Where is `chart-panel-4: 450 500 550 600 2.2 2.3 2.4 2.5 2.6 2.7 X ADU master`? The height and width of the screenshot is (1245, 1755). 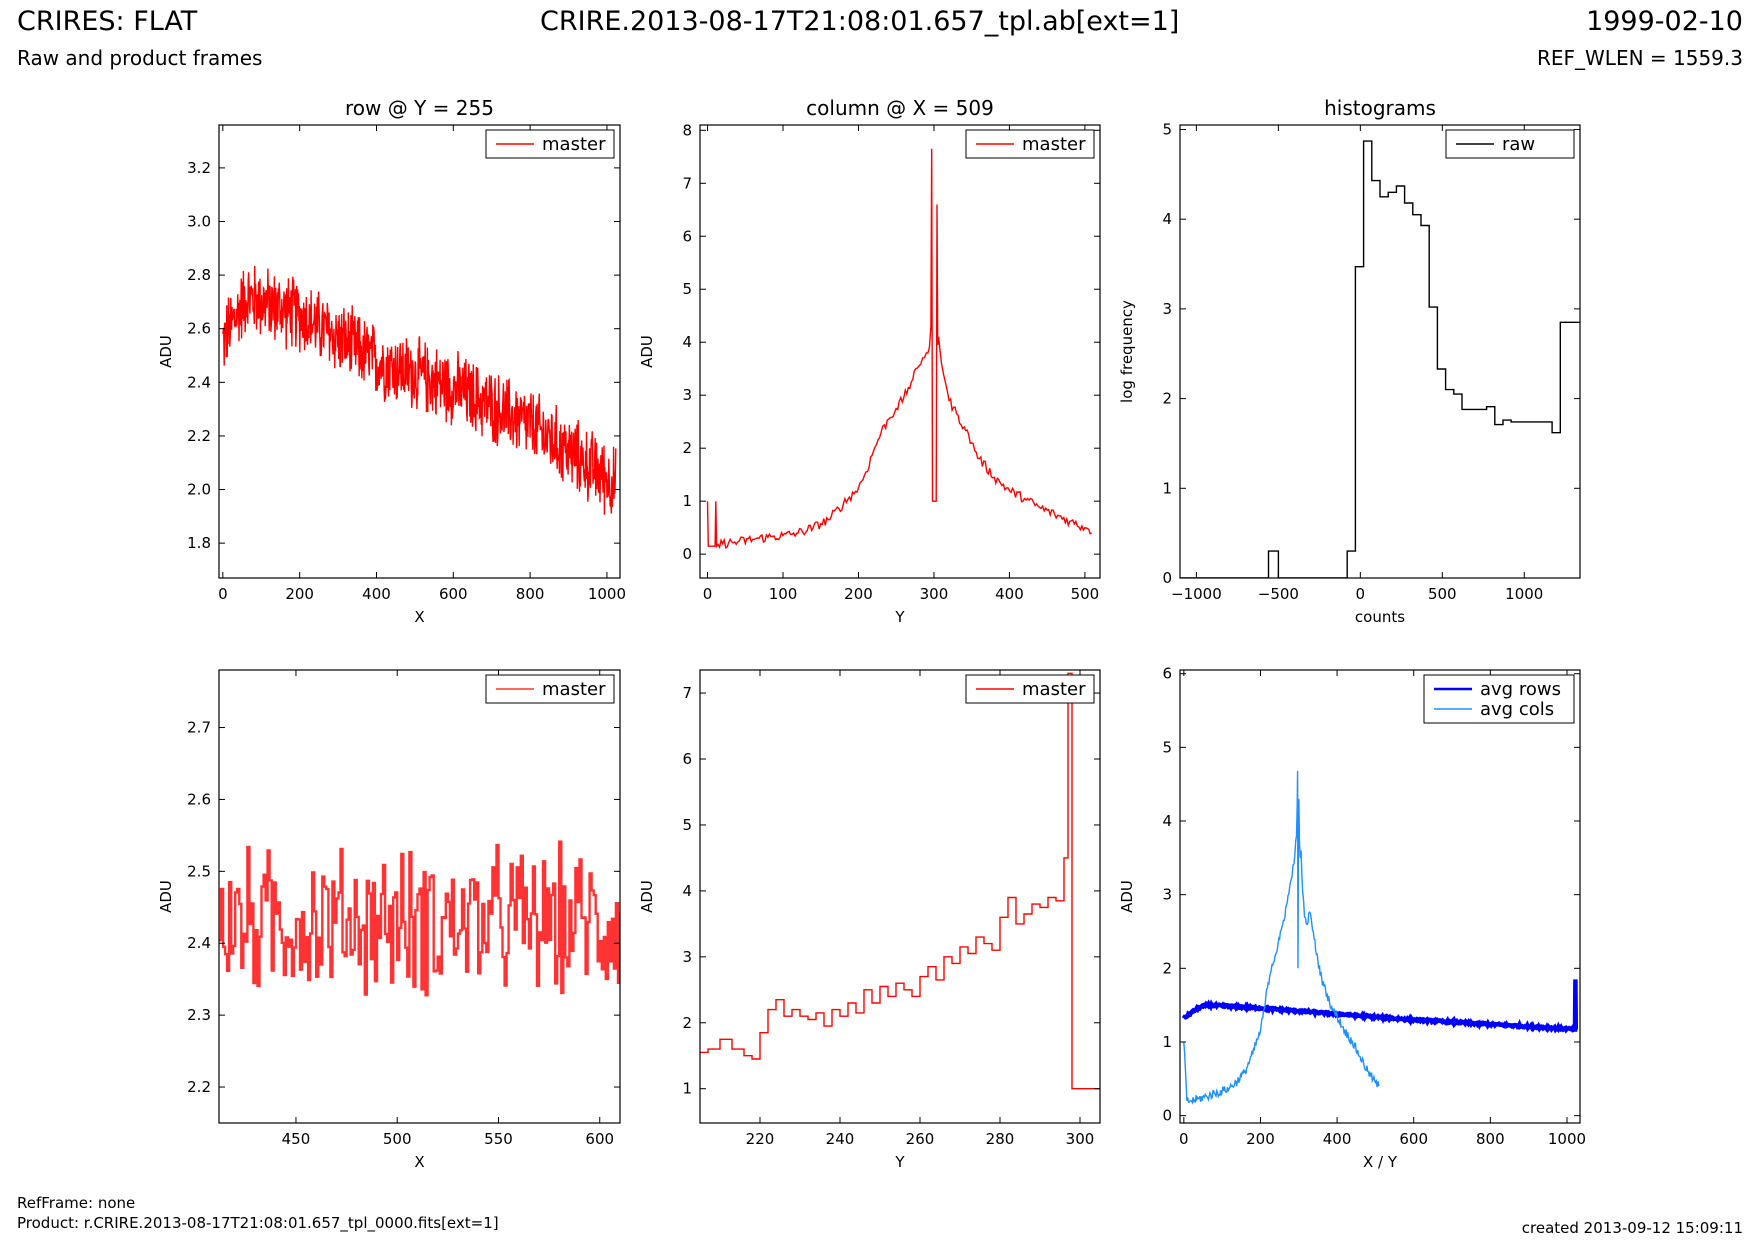
chart-panel-4: 450 500 550 600 2.2 2.3 2.4 2.5 2.6 2.7 X ADU master is located at coordinates (389, 920).